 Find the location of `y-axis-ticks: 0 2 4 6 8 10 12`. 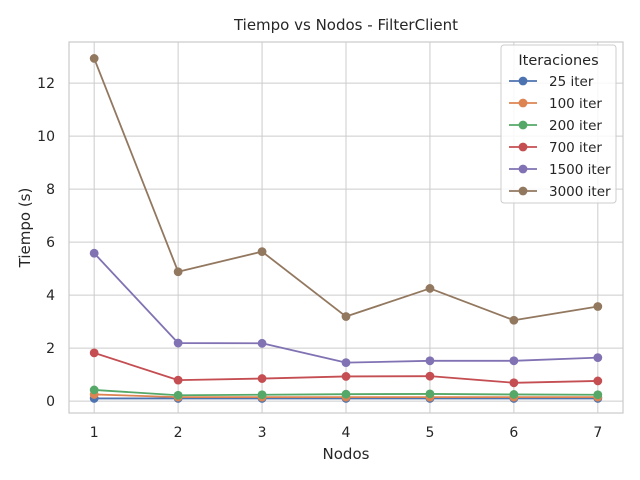

y-axis-ticks: 0 2 4 6 8 10 12 is located at coordinates (46, 243).